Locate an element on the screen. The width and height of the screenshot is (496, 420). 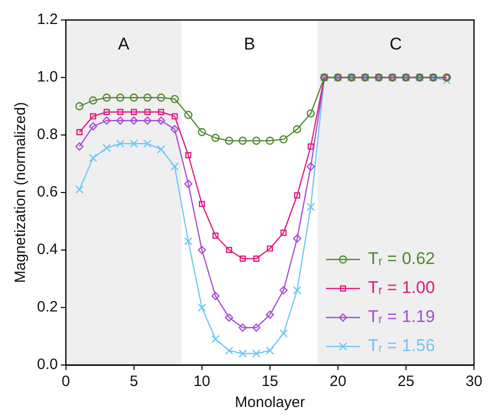
x-tick-label: 20 is located at coordinates (338, 381).